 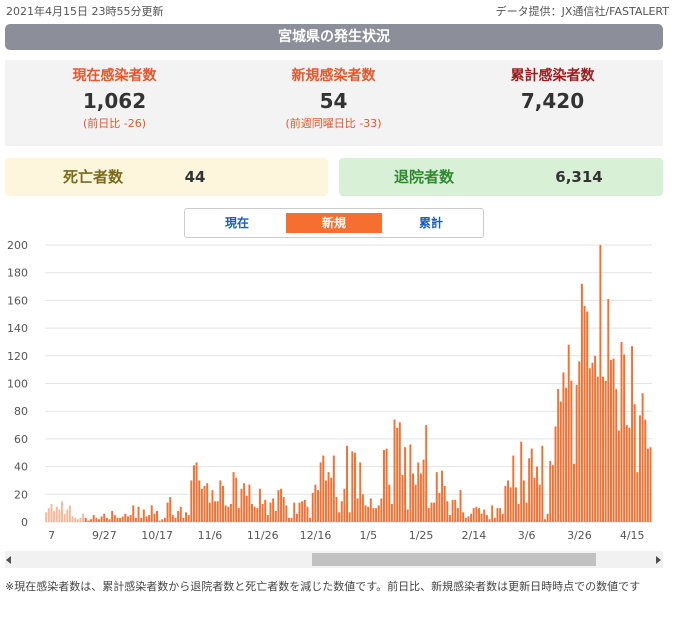 What do you see at coordinates (454, 559) in the screenshot?
I see `scrollbar-thumb` at bounding box center [454, 559].